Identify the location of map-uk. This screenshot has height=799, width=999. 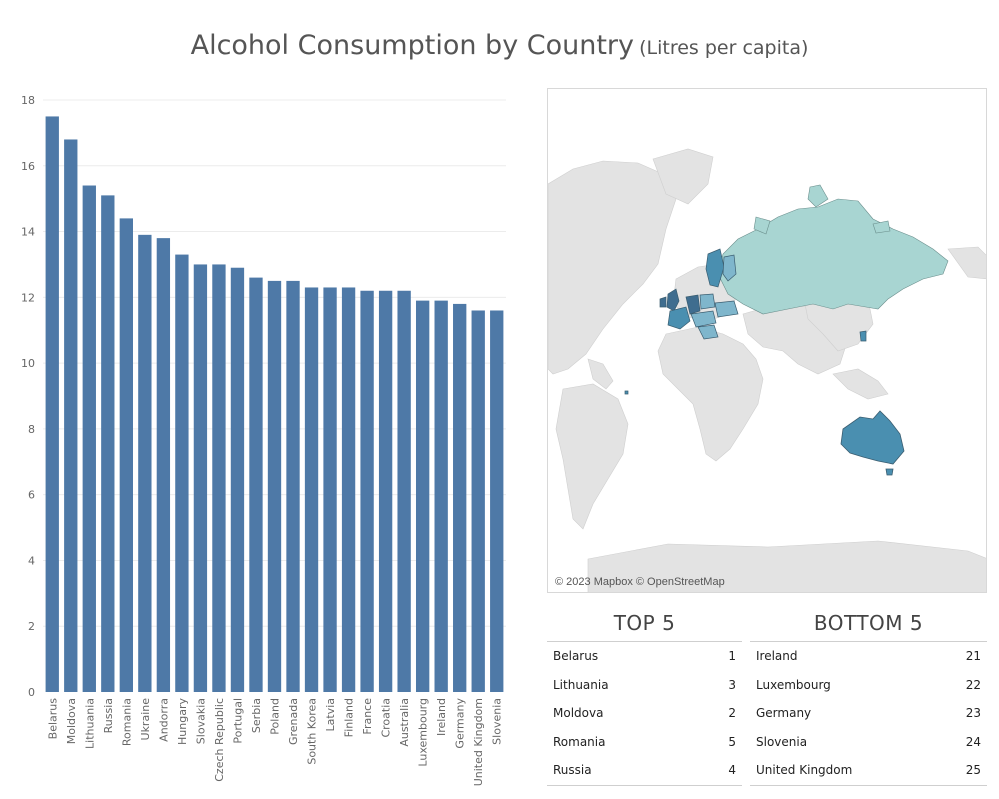
(673, 300).